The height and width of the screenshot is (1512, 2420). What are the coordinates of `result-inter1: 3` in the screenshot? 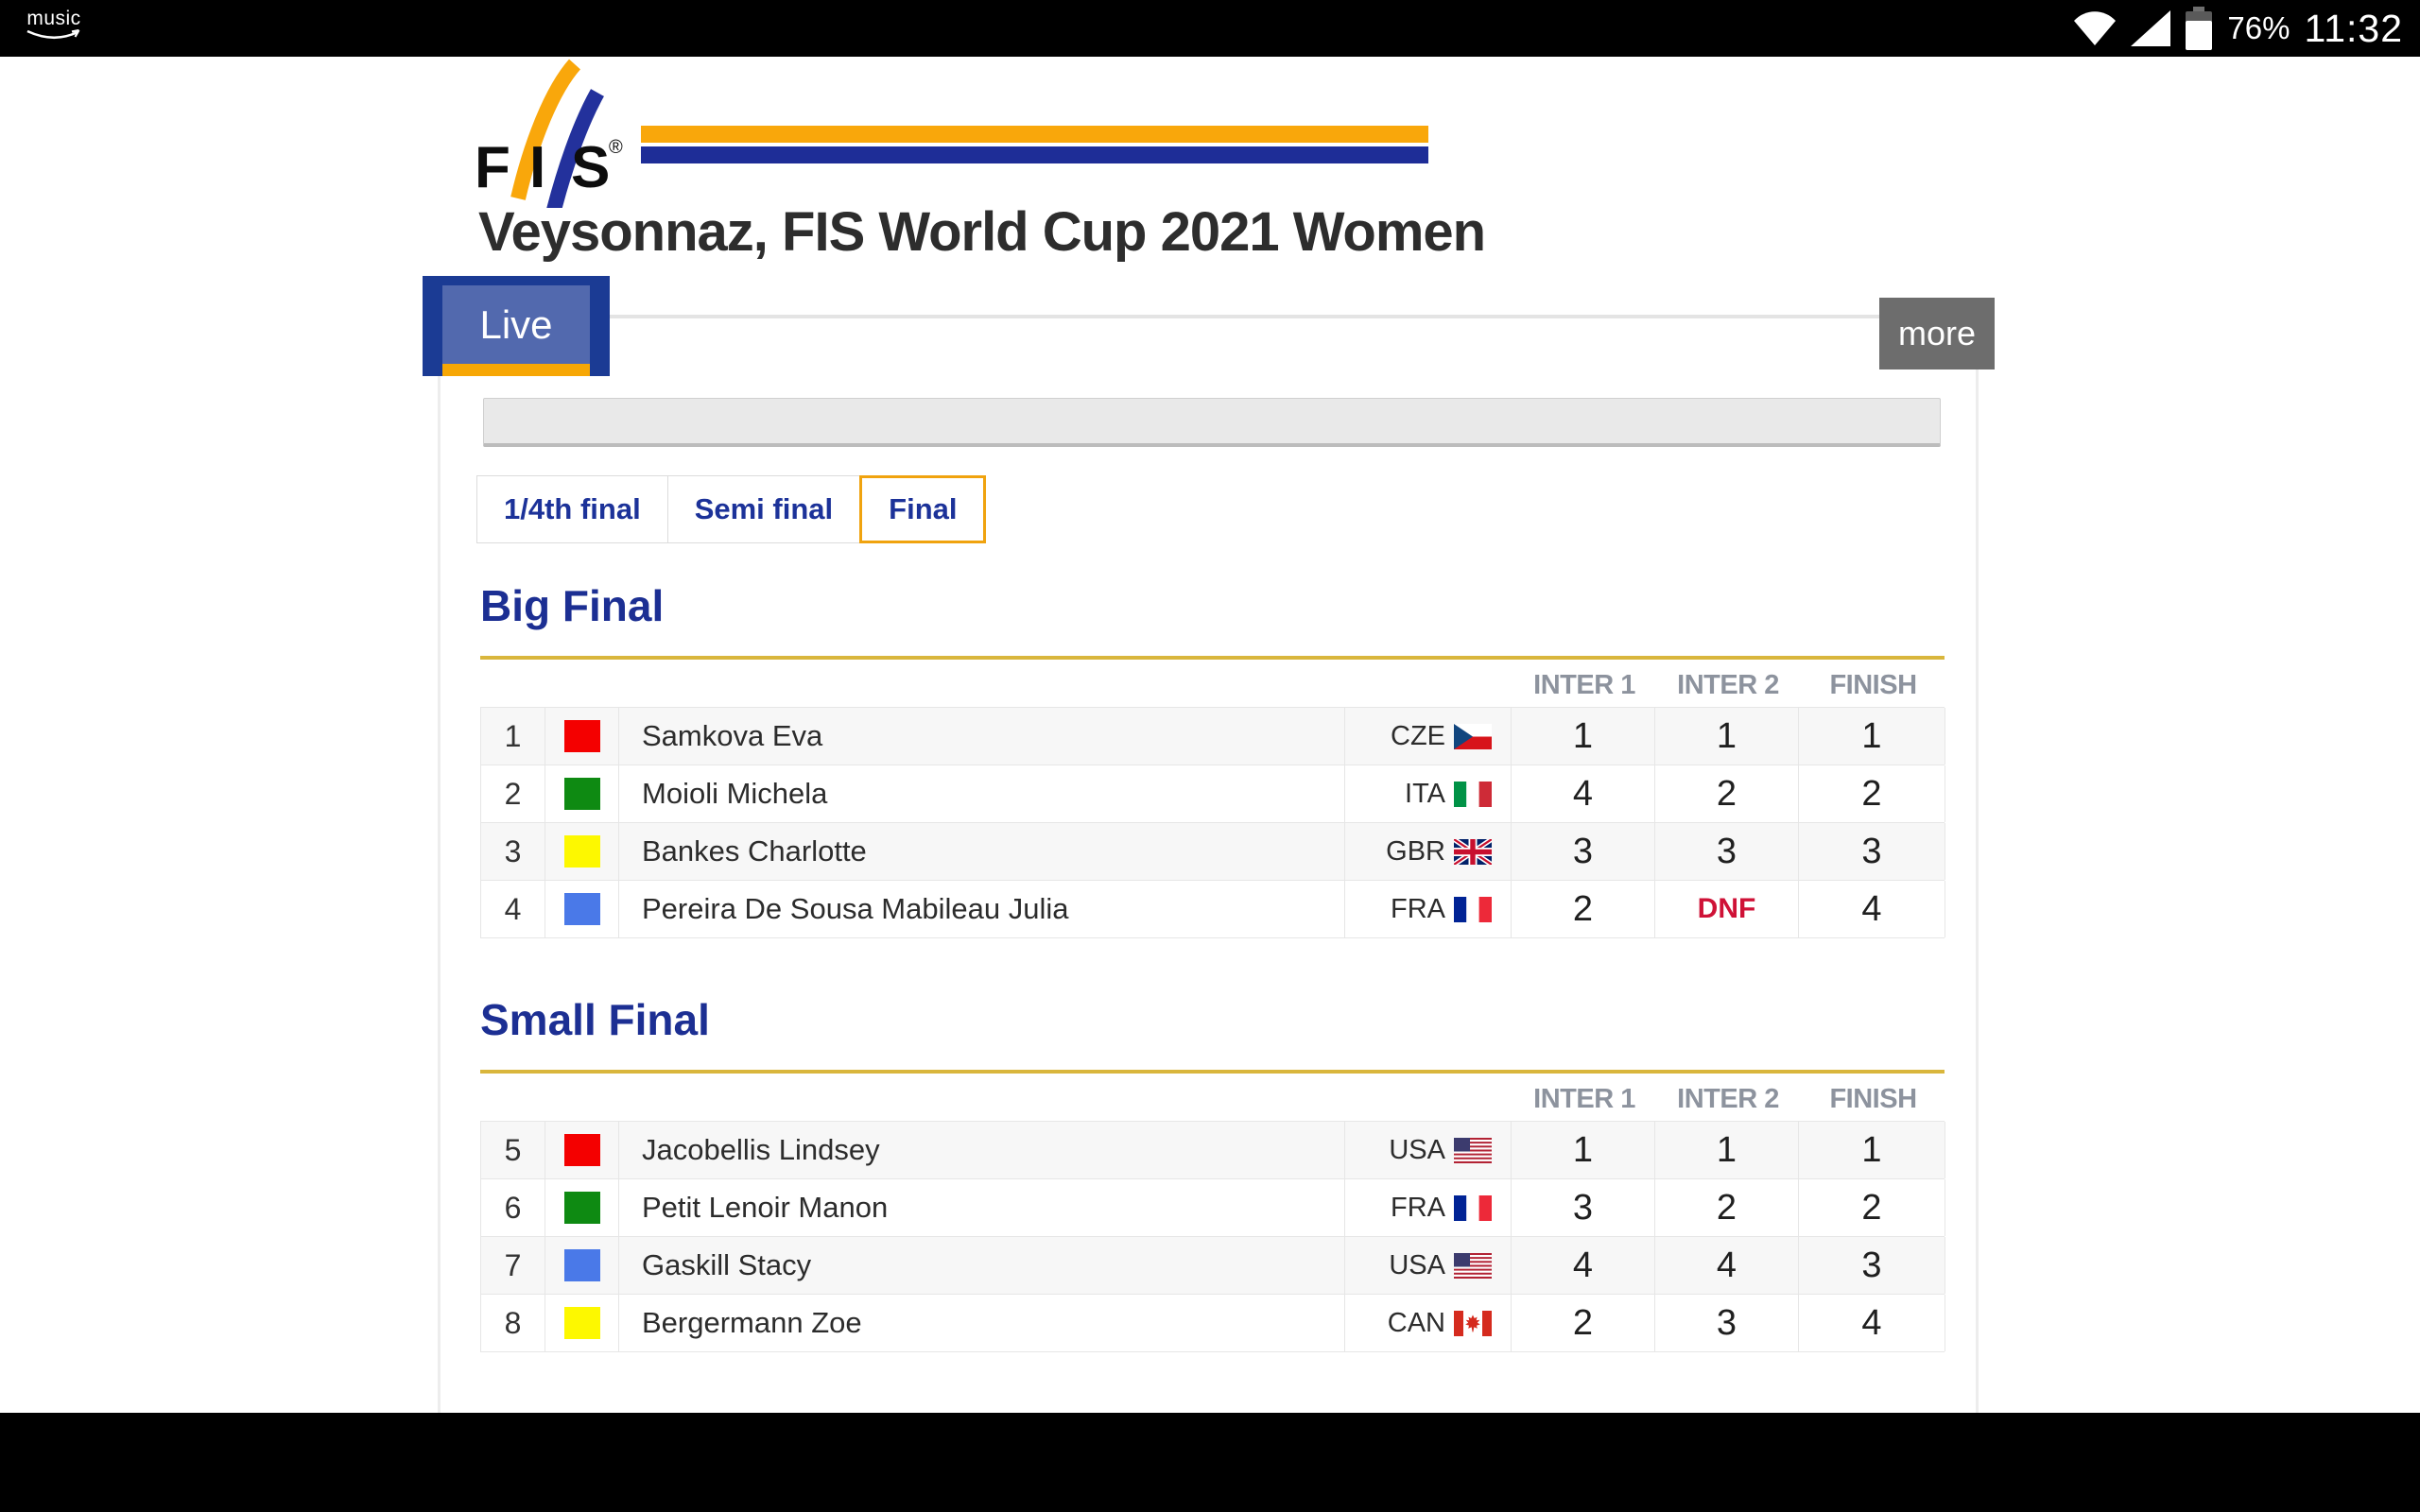 It's located at (1583, 1207).